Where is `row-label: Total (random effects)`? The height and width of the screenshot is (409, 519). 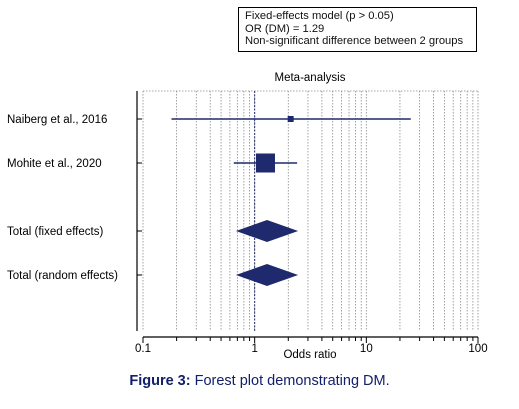
row-label: Total (random effects) is located at coordinates (62, 276).